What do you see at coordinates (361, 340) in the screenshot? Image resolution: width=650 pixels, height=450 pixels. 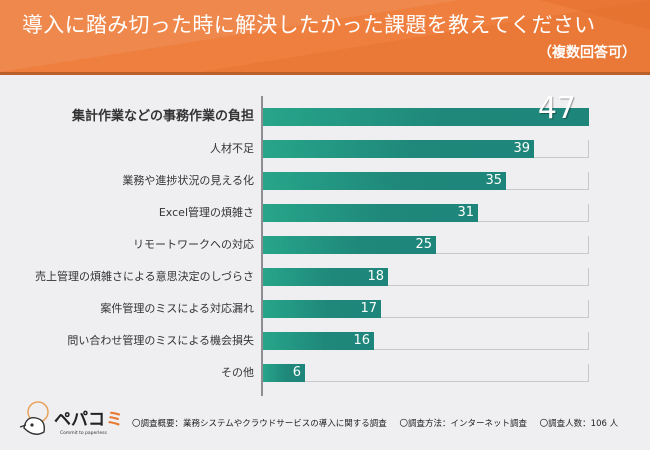 I see `data-label: 16` at bounding box center [361, 340].